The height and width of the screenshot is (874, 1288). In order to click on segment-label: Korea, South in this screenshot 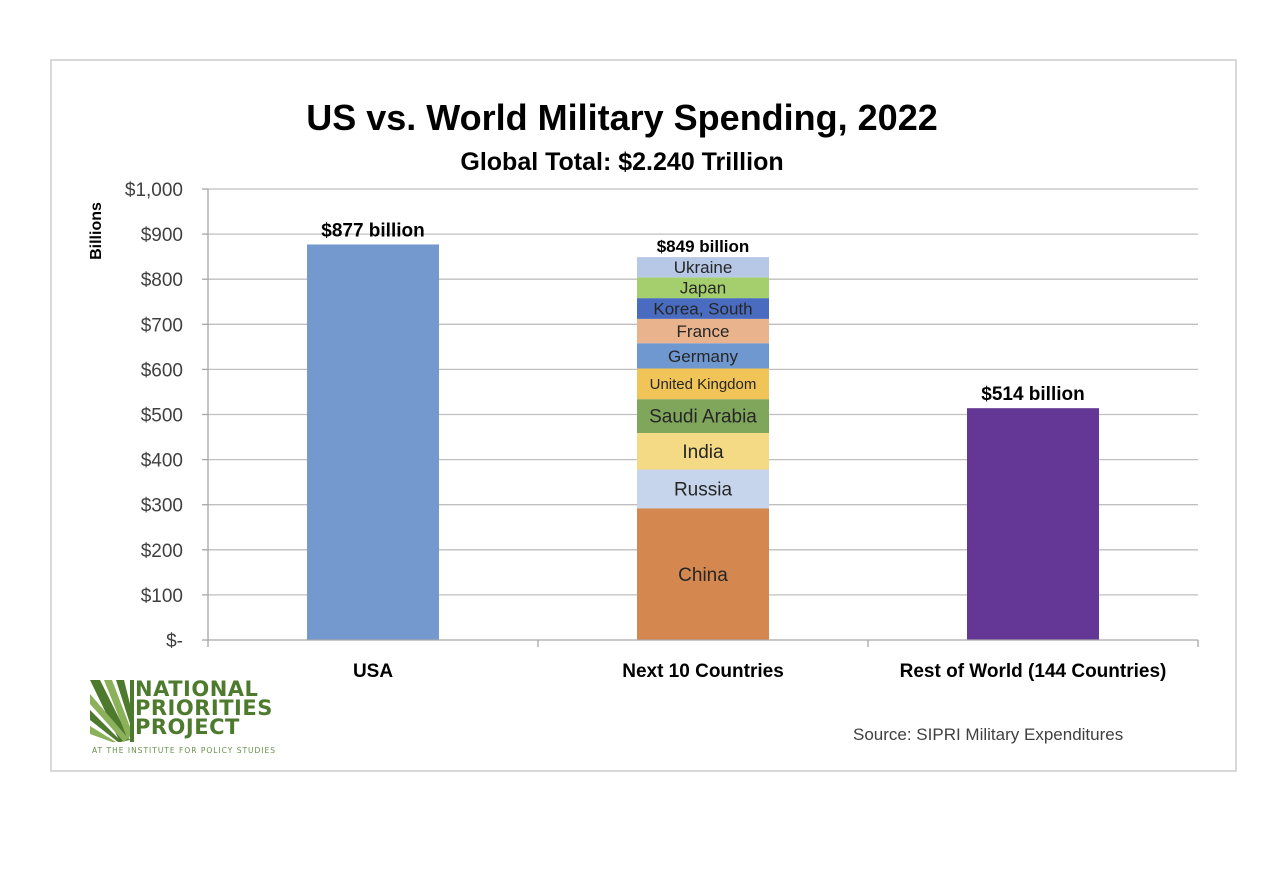, I will do `click(702, 308)`.